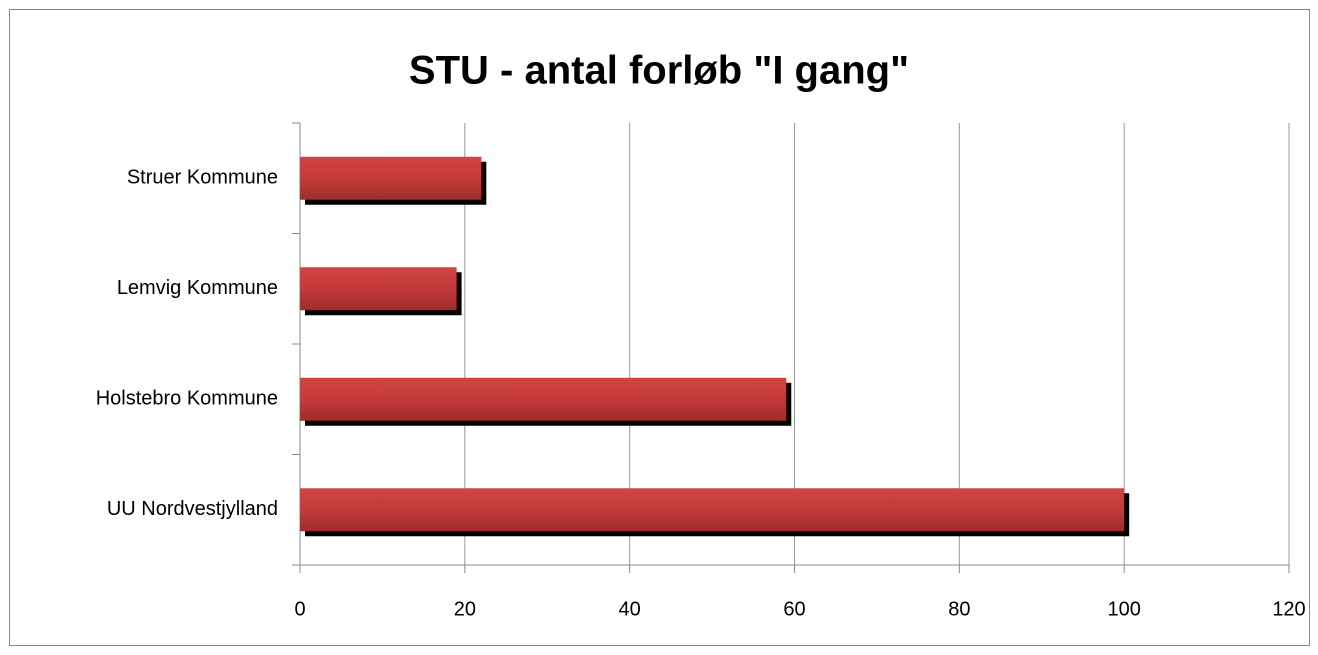  I want to click on x-tick-label: 20, so click(465, 609).